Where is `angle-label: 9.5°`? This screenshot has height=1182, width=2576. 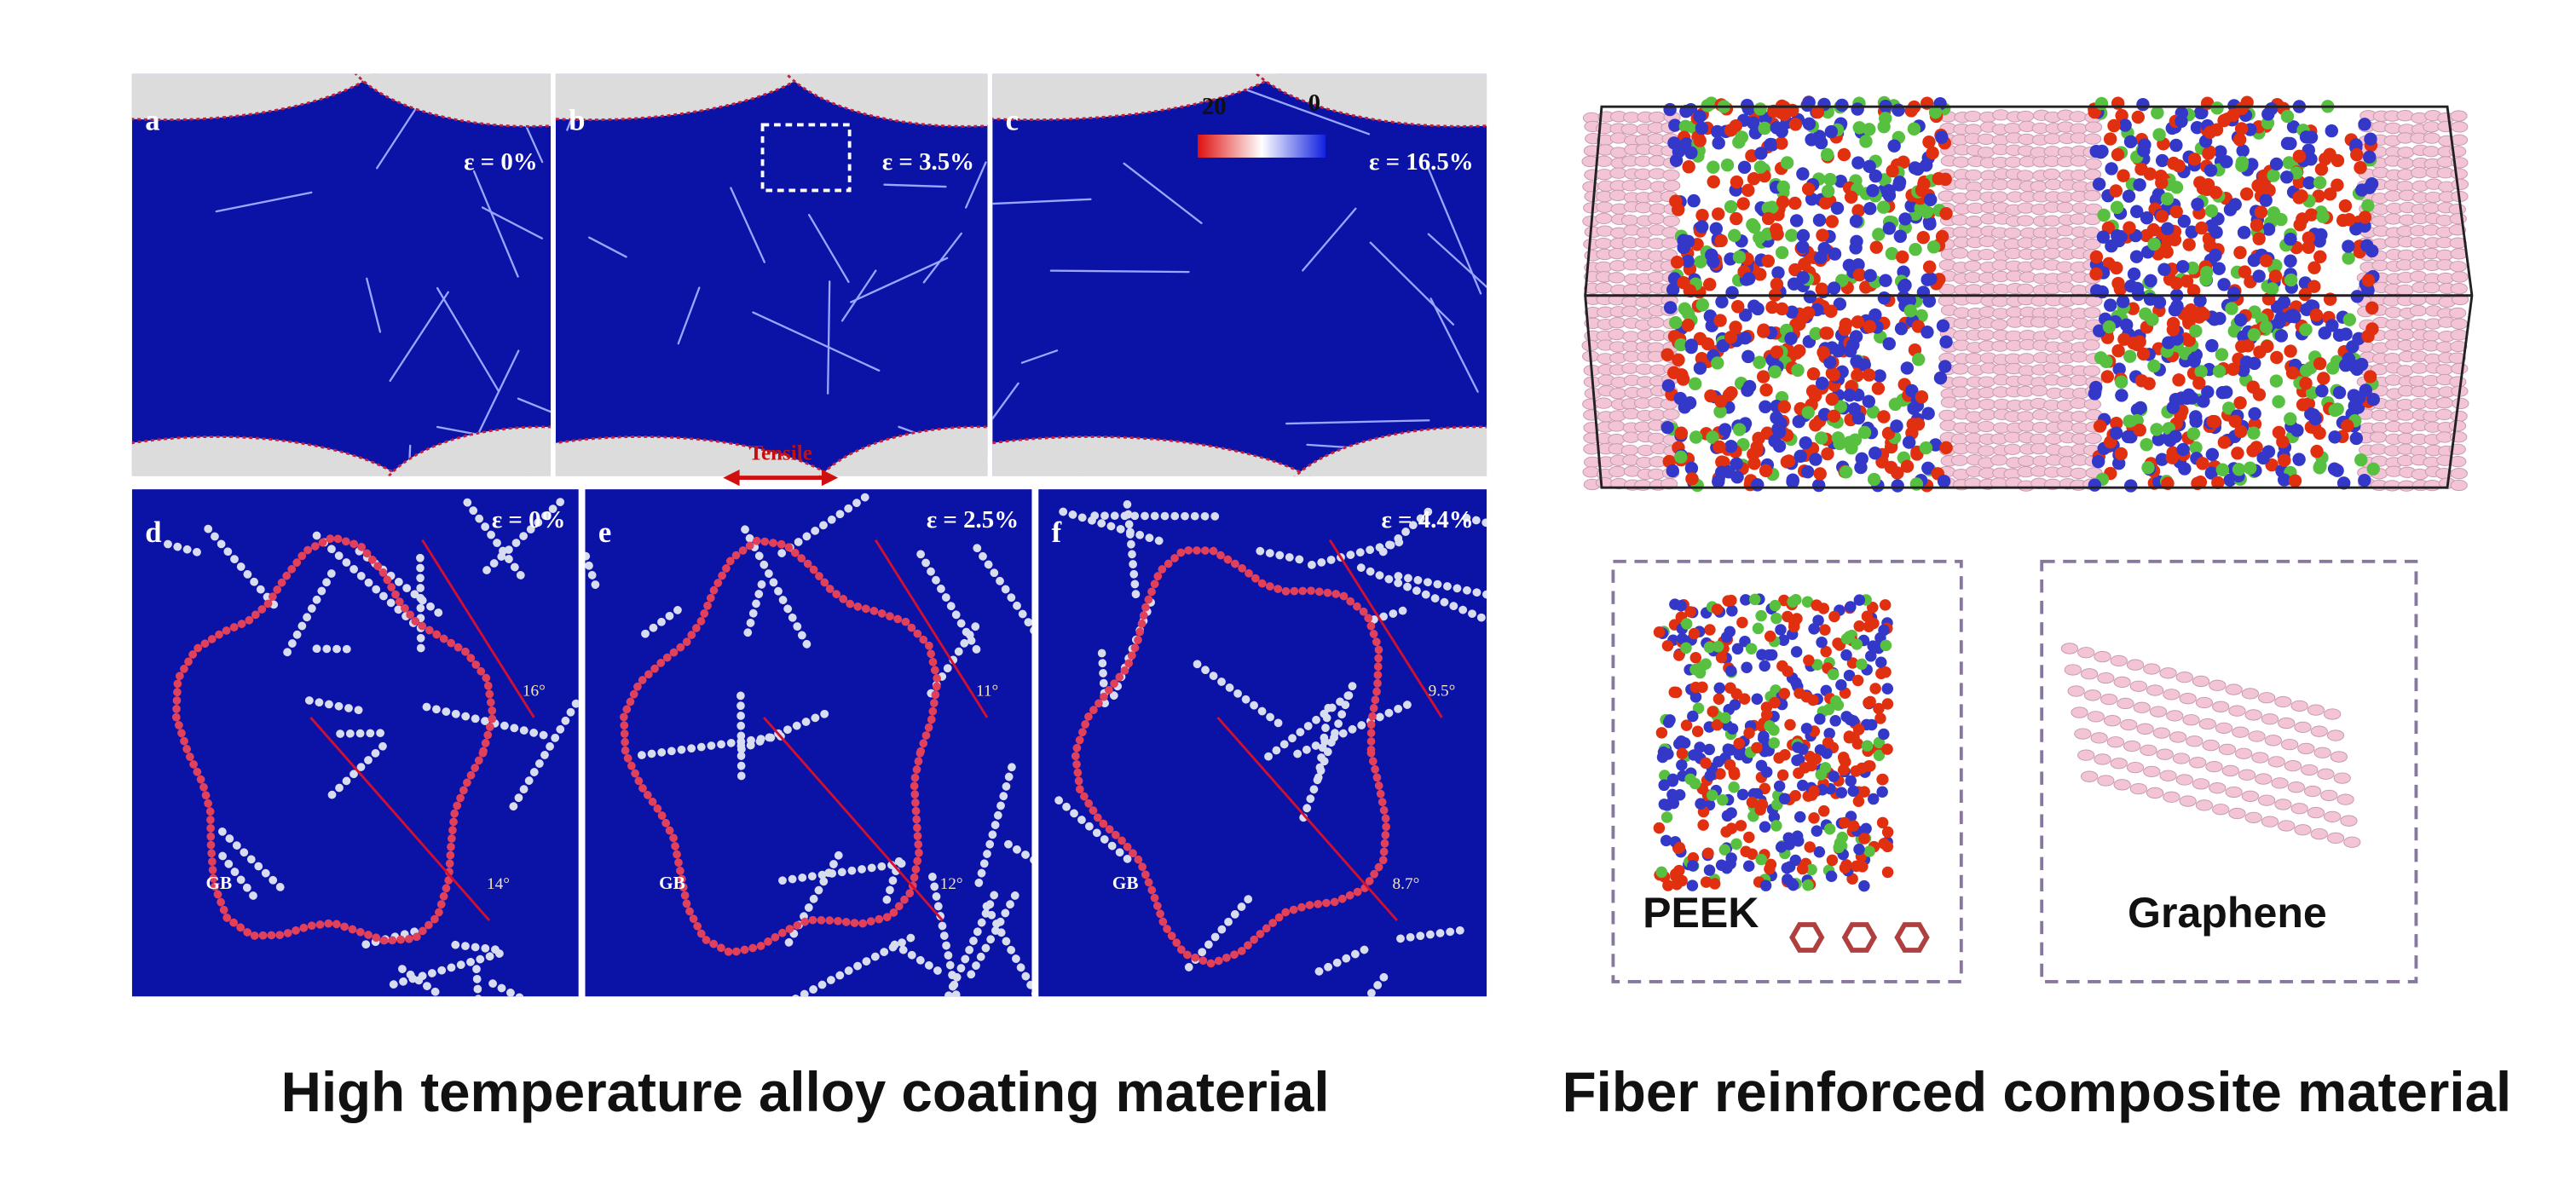
angle-label: 9.5° is located at coordinates (1442, 692).